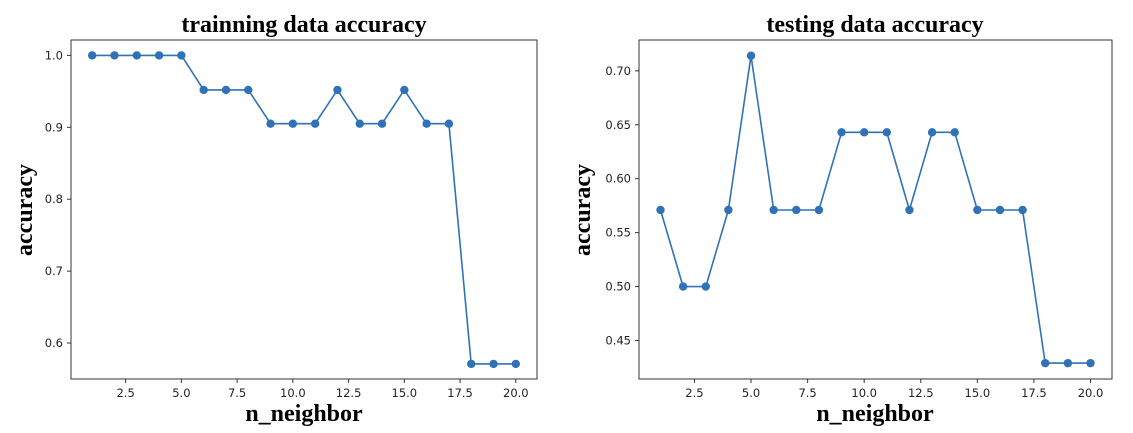 This screenshot has height=433, width=1133. What do you see at coordinates (54, 199) in the screenshot?
I see `y-tick-label: 0.8` at bounding box center [54, 199].